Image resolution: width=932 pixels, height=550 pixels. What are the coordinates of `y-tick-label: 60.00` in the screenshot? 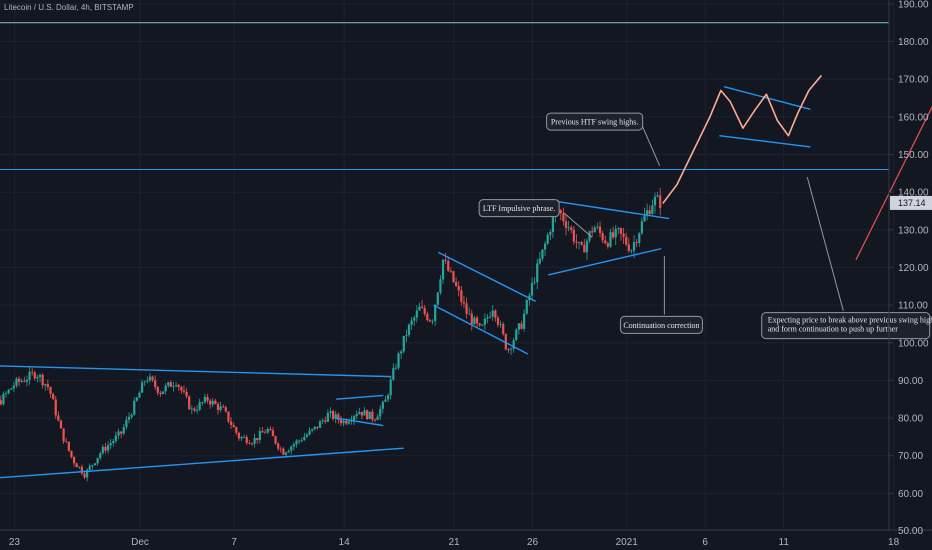 It's located at (910, 494).